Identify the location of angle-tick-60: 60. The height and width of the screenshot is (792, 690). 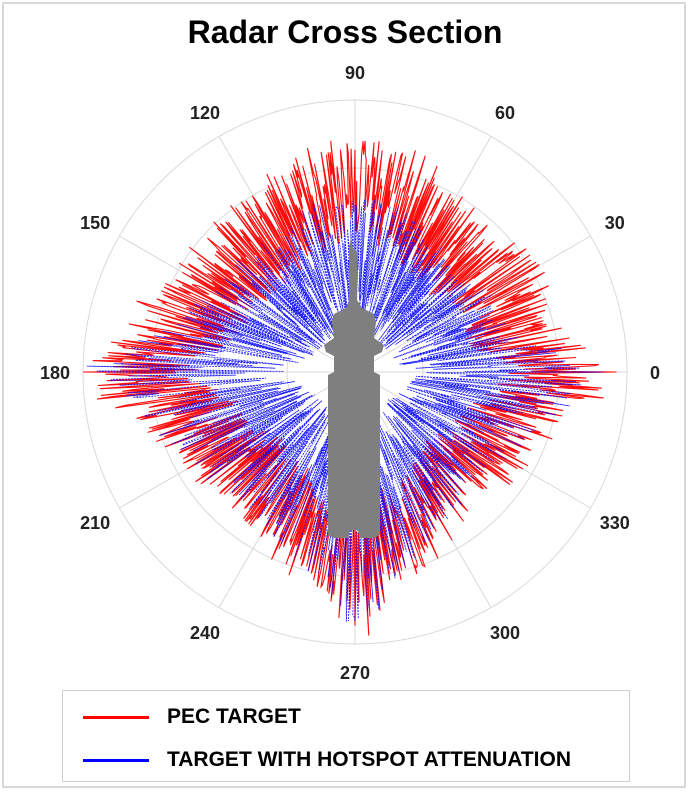
(505, 113).